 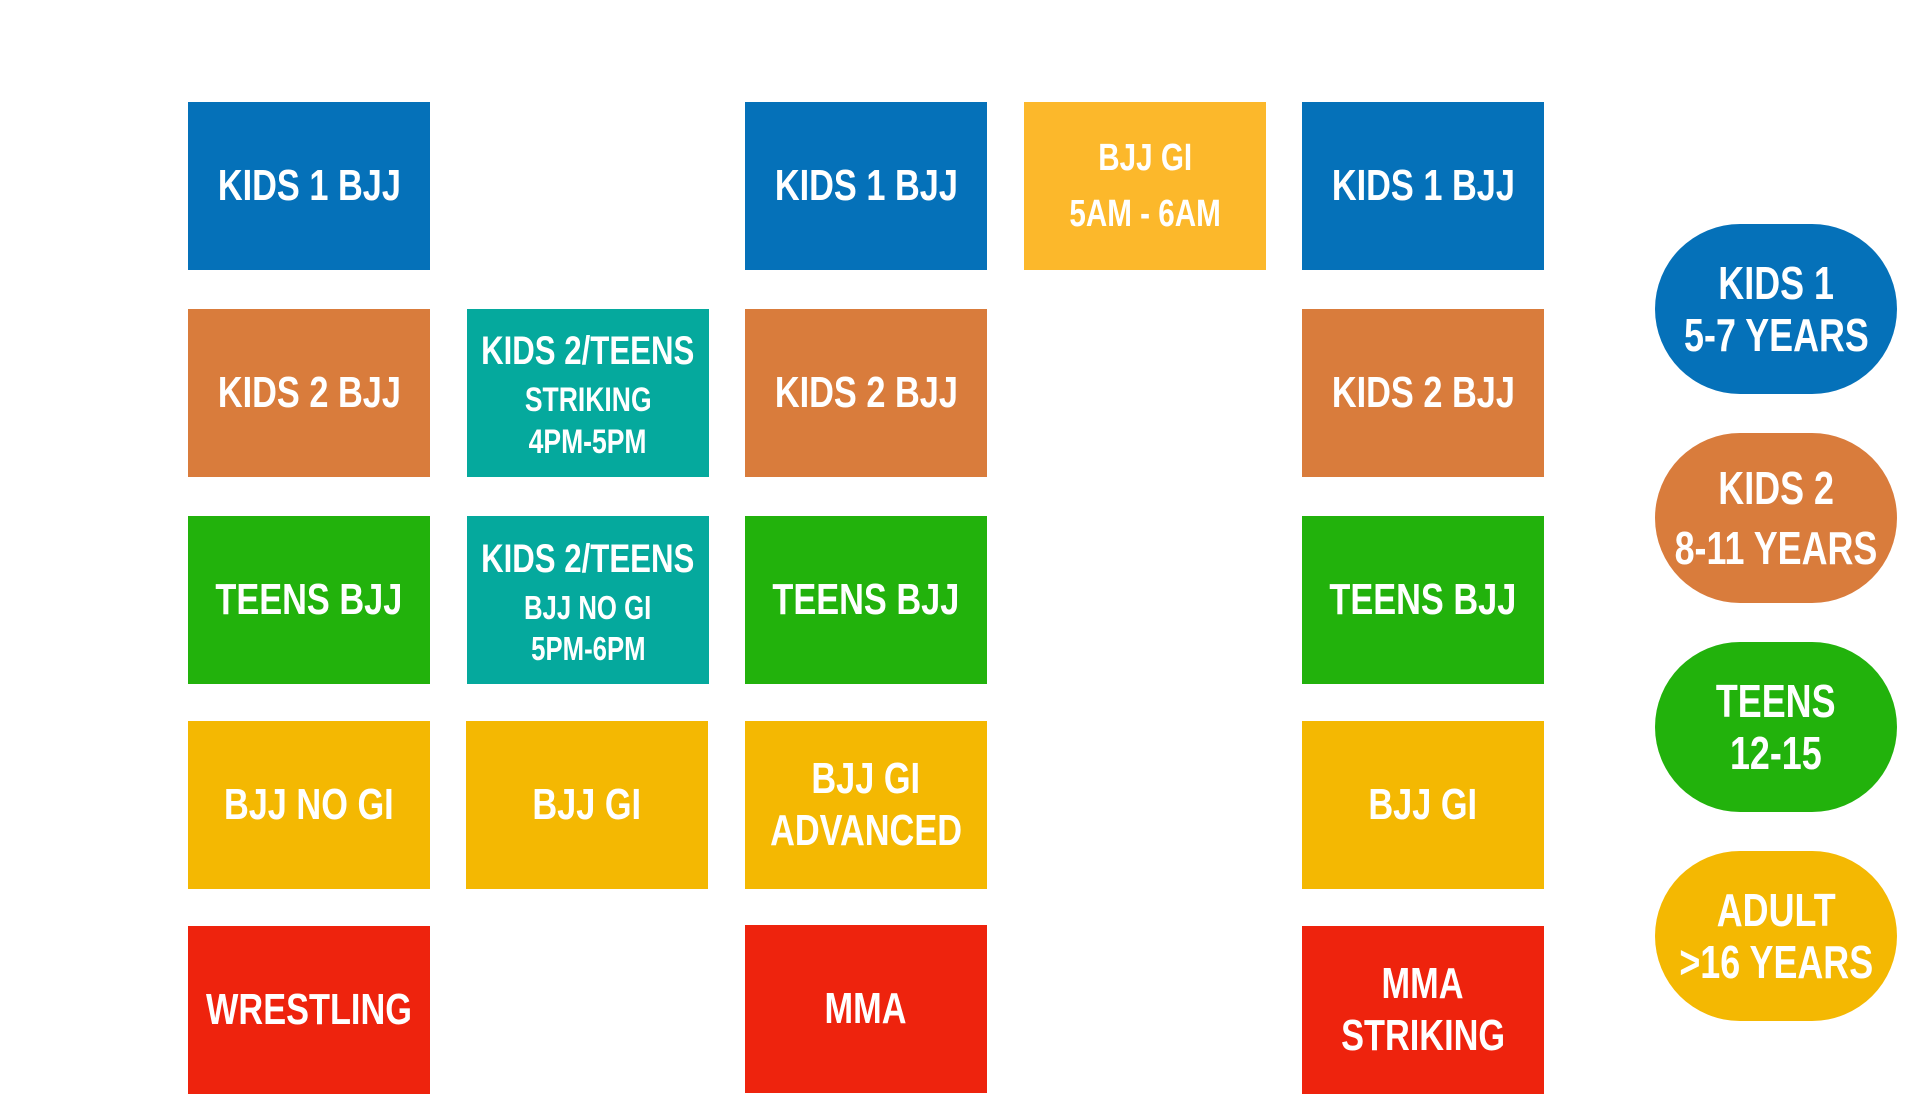 What do you see at coordinates (588, 607) in the screenshot?
I see `class-sublabel: BJJ NO GI` at bounding box center [588, 607].